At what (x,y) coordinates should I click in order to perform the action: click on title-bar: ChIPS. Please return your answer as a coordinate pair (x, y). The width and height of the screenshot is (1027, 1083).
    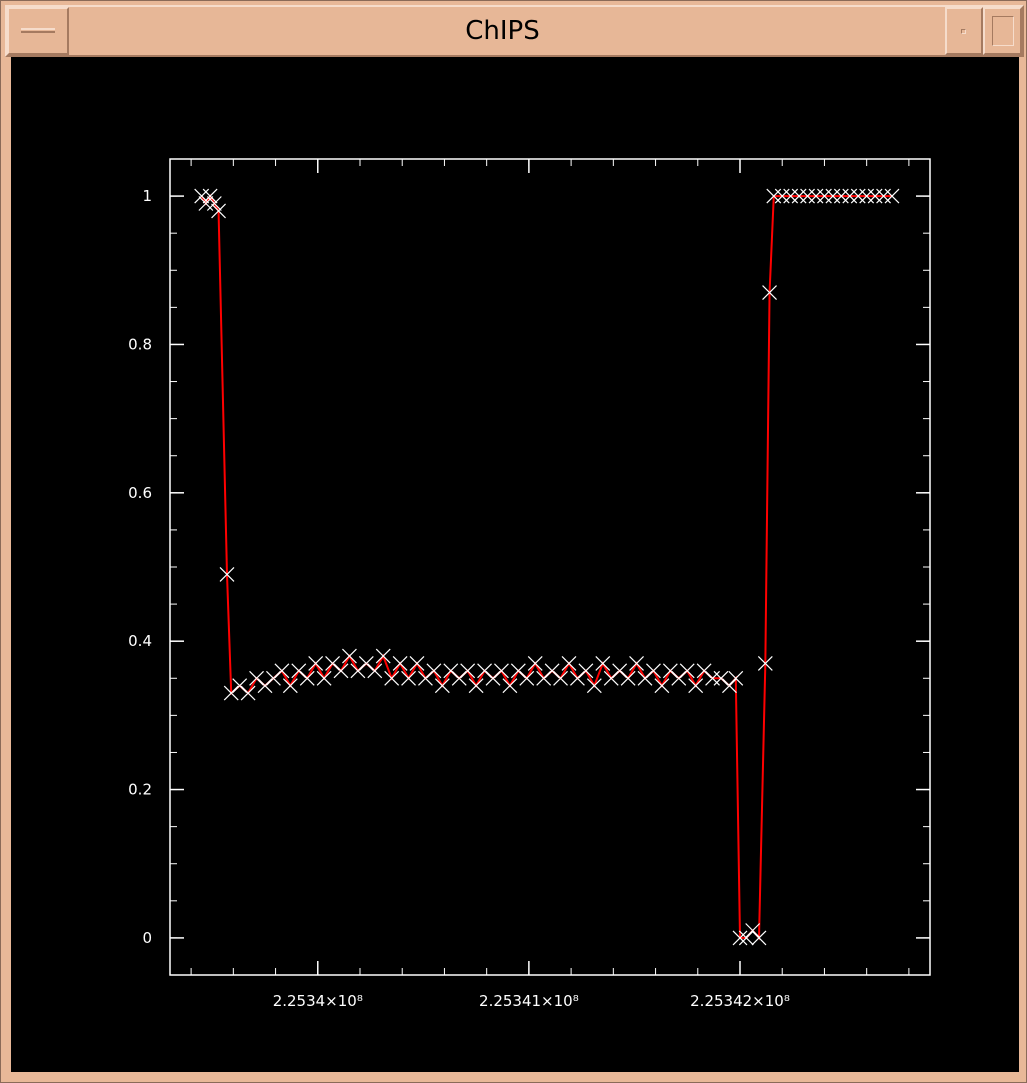
    Looking at the image, I should click on (514, 31).